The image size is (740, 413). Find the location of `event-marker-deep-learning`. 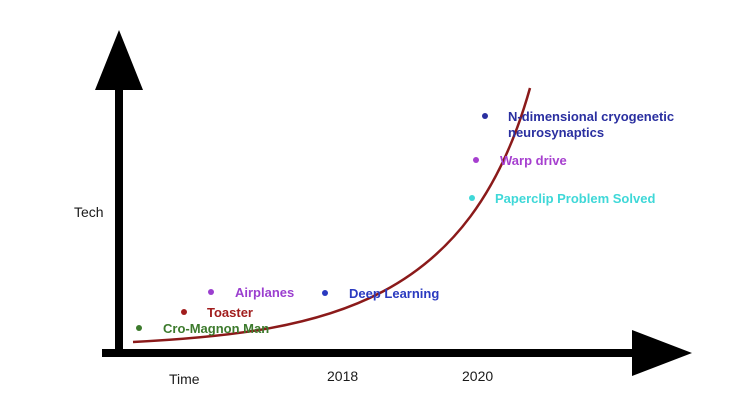

event-marker-deep-learning is located at coordinates (325, 293).